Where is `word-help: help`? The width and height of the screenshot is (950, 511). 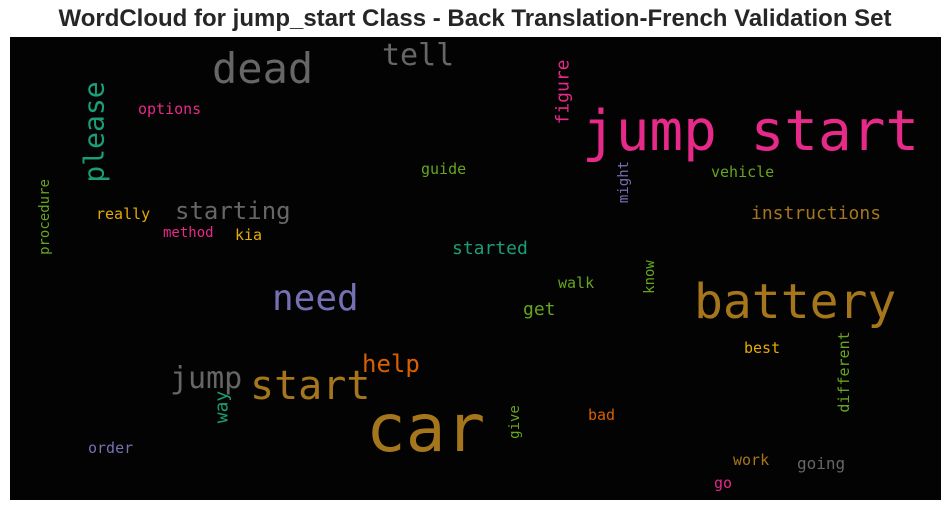 word-help: help is located at coordinates (391, 364).